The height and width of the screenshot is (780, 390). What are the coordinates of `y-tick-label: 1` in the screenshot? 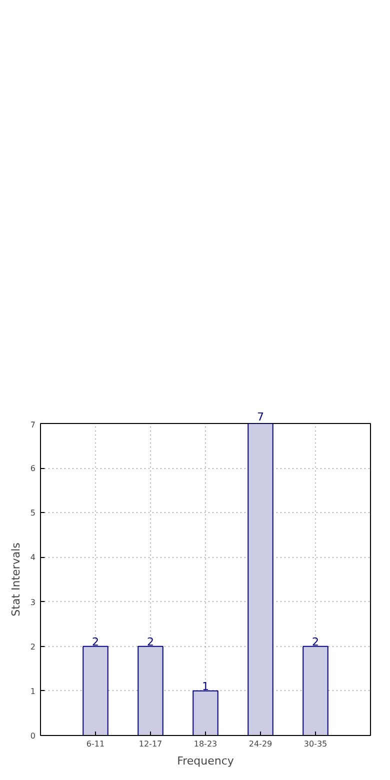 It's located at (33, 691).